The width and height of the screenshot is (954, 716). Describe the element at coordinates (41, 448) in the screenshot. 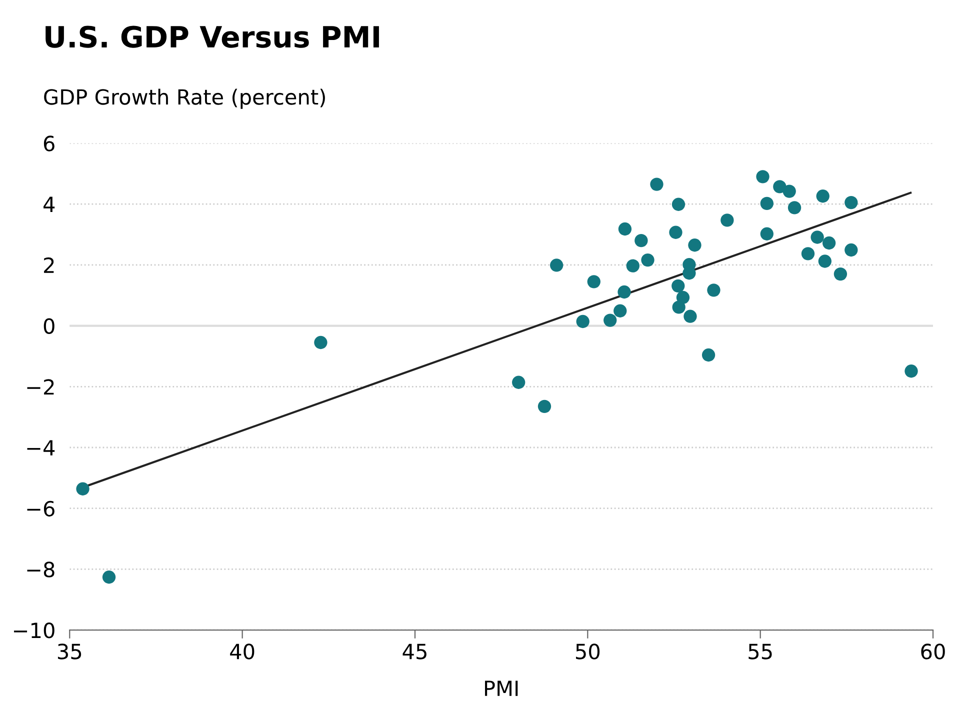

I see `y-tick-label: −4` at that location.